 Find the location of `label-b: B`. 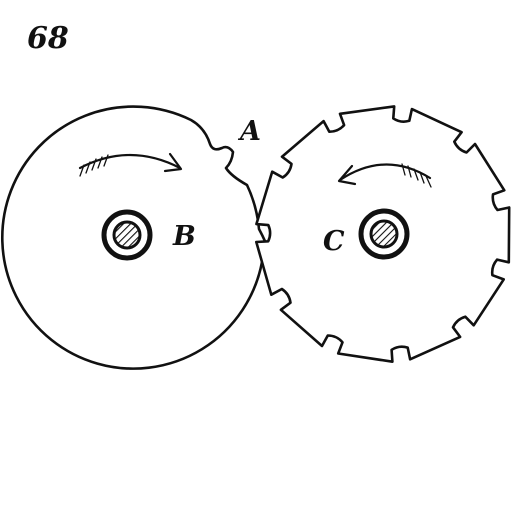

label-b: B is located at coordinates (184, 236).